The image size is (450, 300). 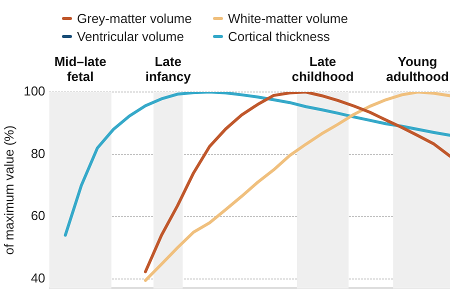 I want to click on y-axis-title: of maximum value (%), so click(x=8, y=190).